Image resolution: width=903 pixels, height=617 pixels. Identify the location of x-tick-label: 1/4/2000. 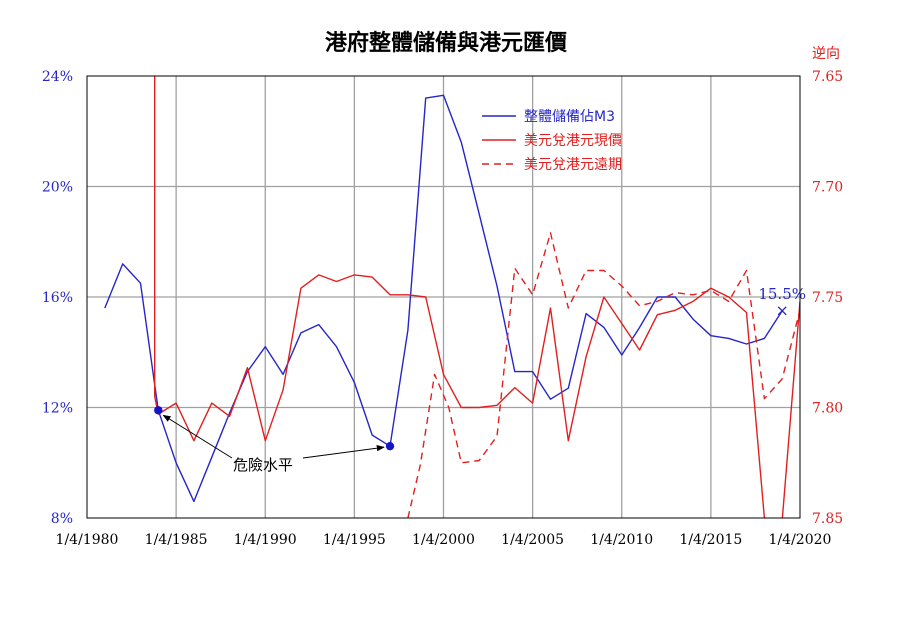
(443, 540).